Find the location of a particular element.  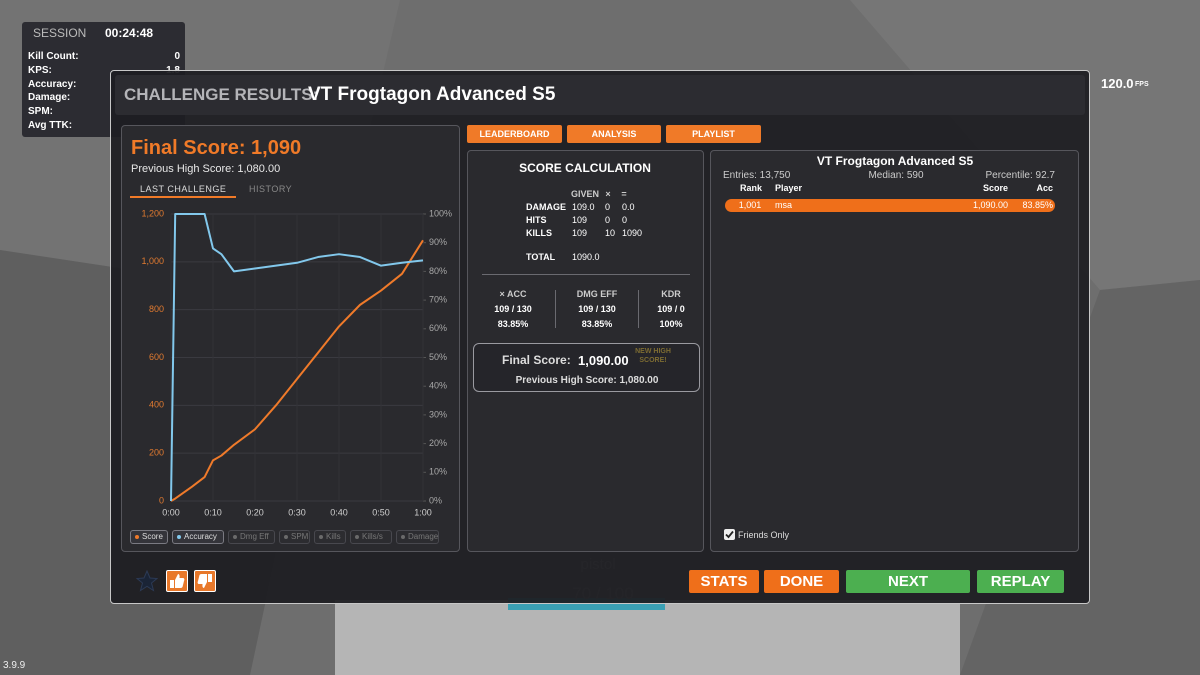

legend-label: Dmg Eff is located at coordinates (254, 537).